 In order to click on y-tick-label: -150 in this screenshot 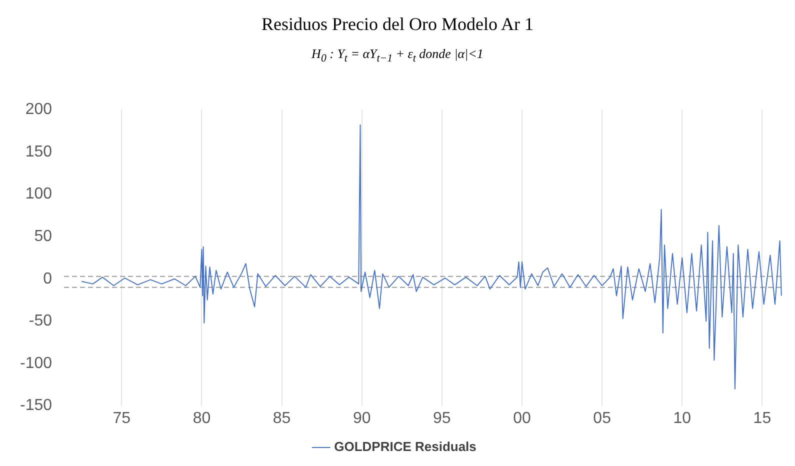, I will do `click(36, 405)`.